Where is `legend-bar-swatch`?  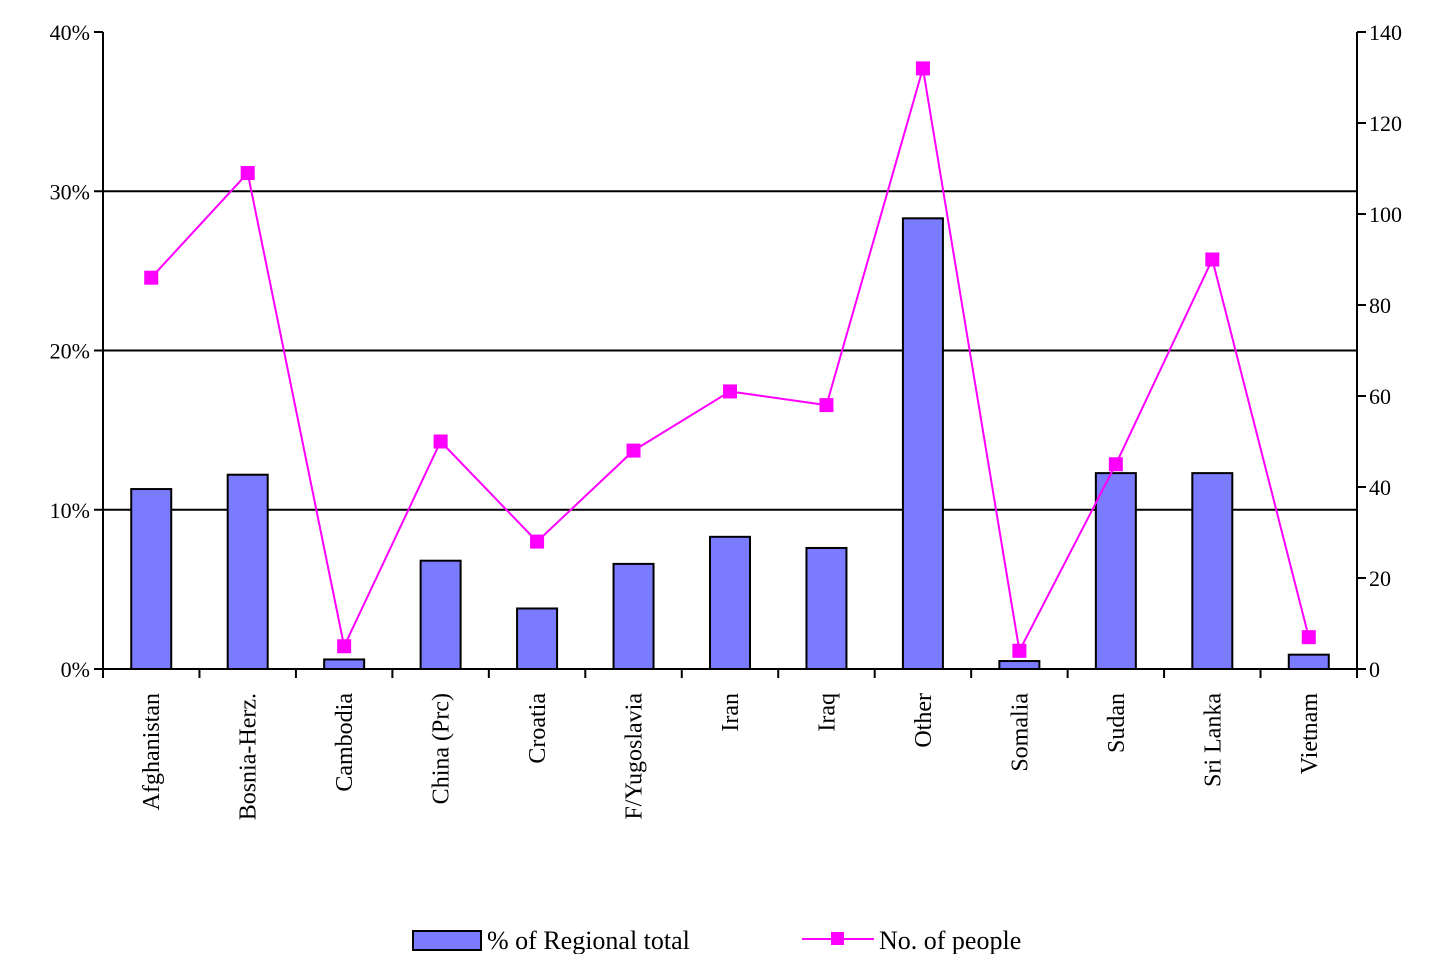 legend-bar-swatch is located at coordinates (447, 940).